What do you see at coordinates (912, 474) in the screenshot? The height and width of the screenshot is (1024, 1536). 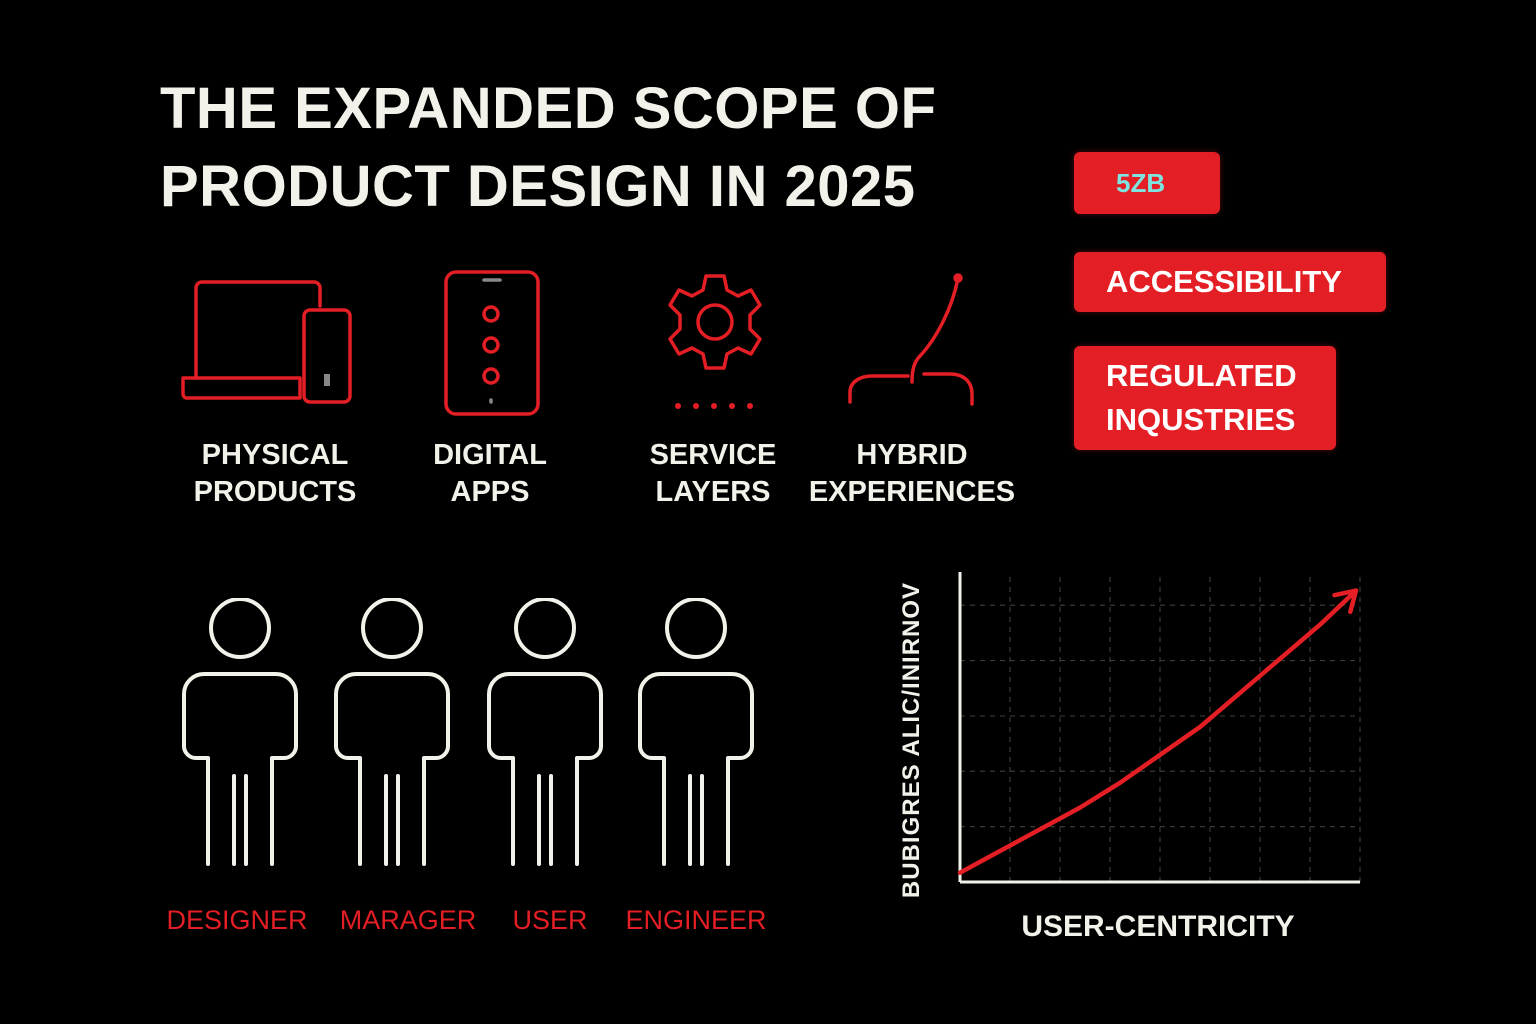 I see `category-hybrid-experiences: HYBRID EXPERIENCES` at bounding box center [912, 474].